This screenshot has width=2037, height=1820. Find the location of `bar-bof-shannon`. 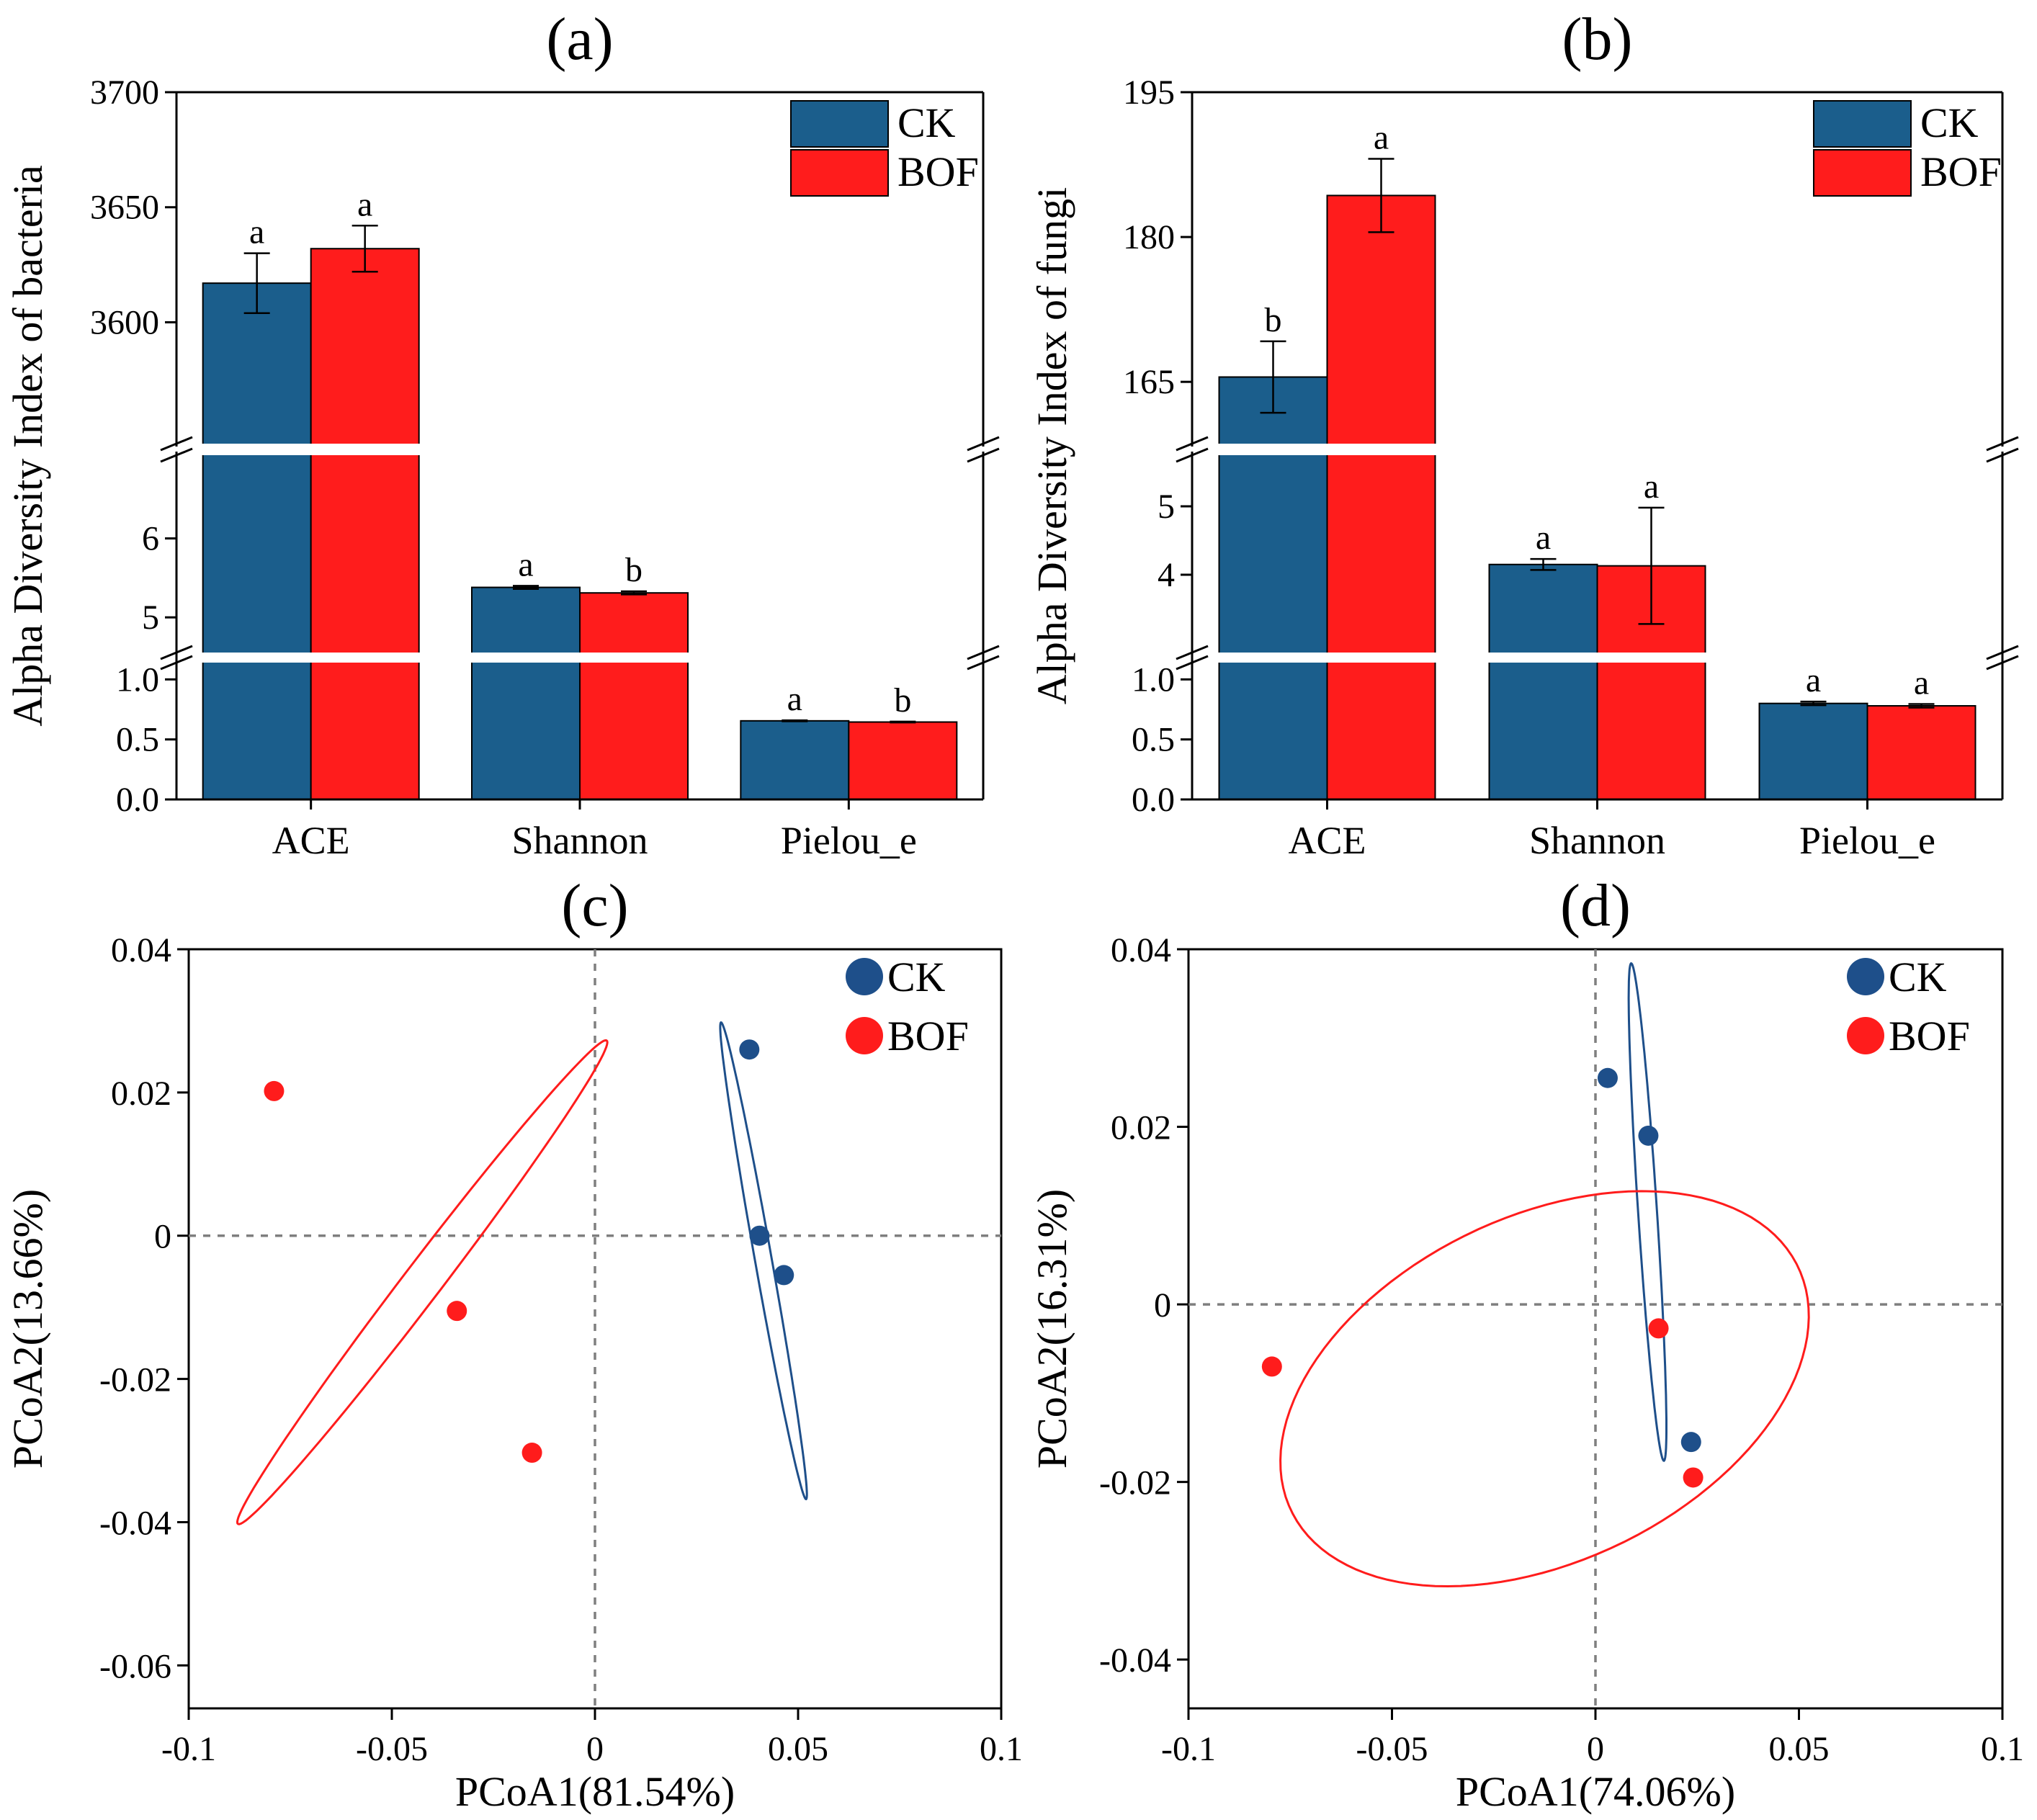

bar-bof-shannon is located at coordinates (634, 696).